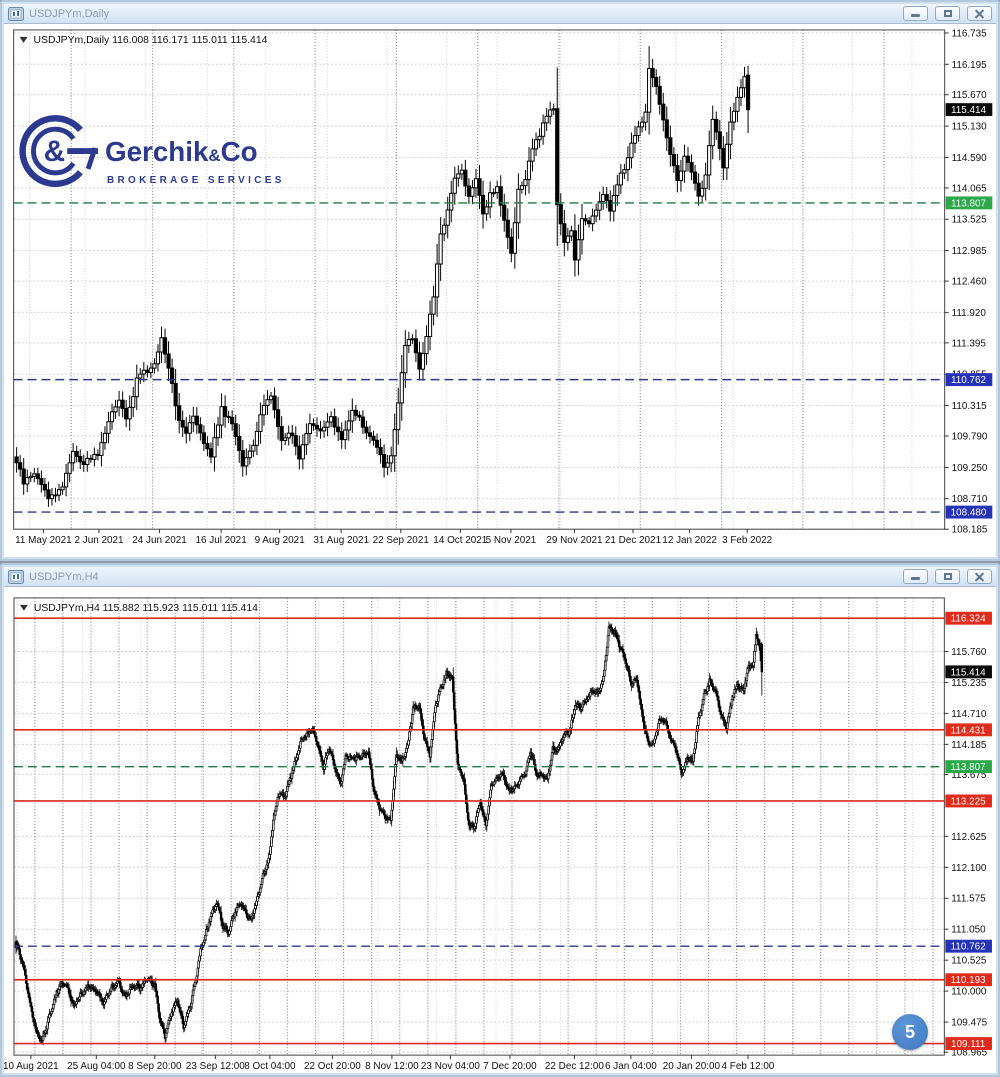  Describe the element at coordinates (969, 1053) in the screenshot. I see `y-axis-label: 108.965` at that location.